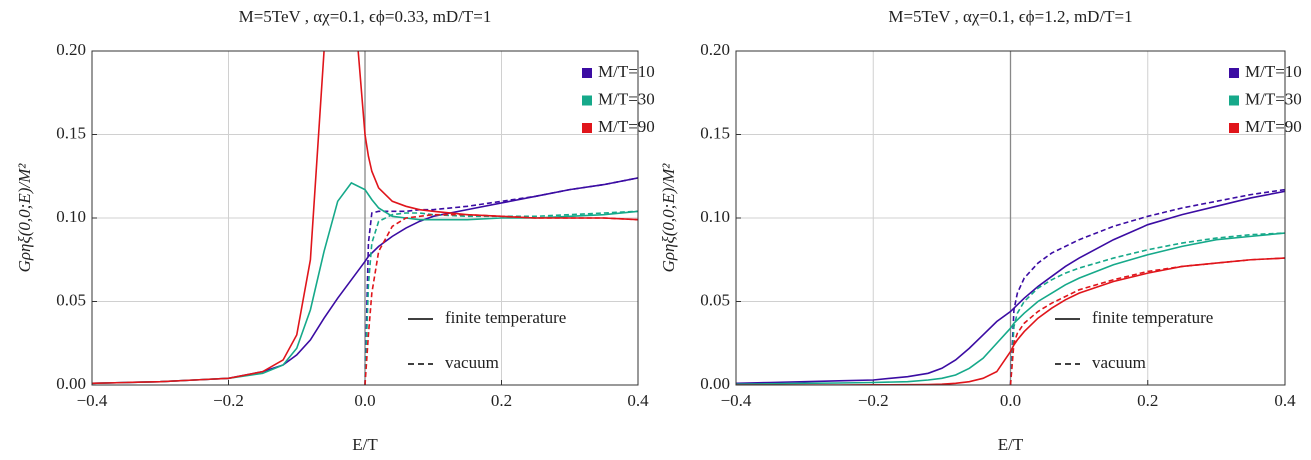 Image resolution: width=1311 pixels, height=460 pixels. I want to click on finite-temperature-line, so click(1010, 308).